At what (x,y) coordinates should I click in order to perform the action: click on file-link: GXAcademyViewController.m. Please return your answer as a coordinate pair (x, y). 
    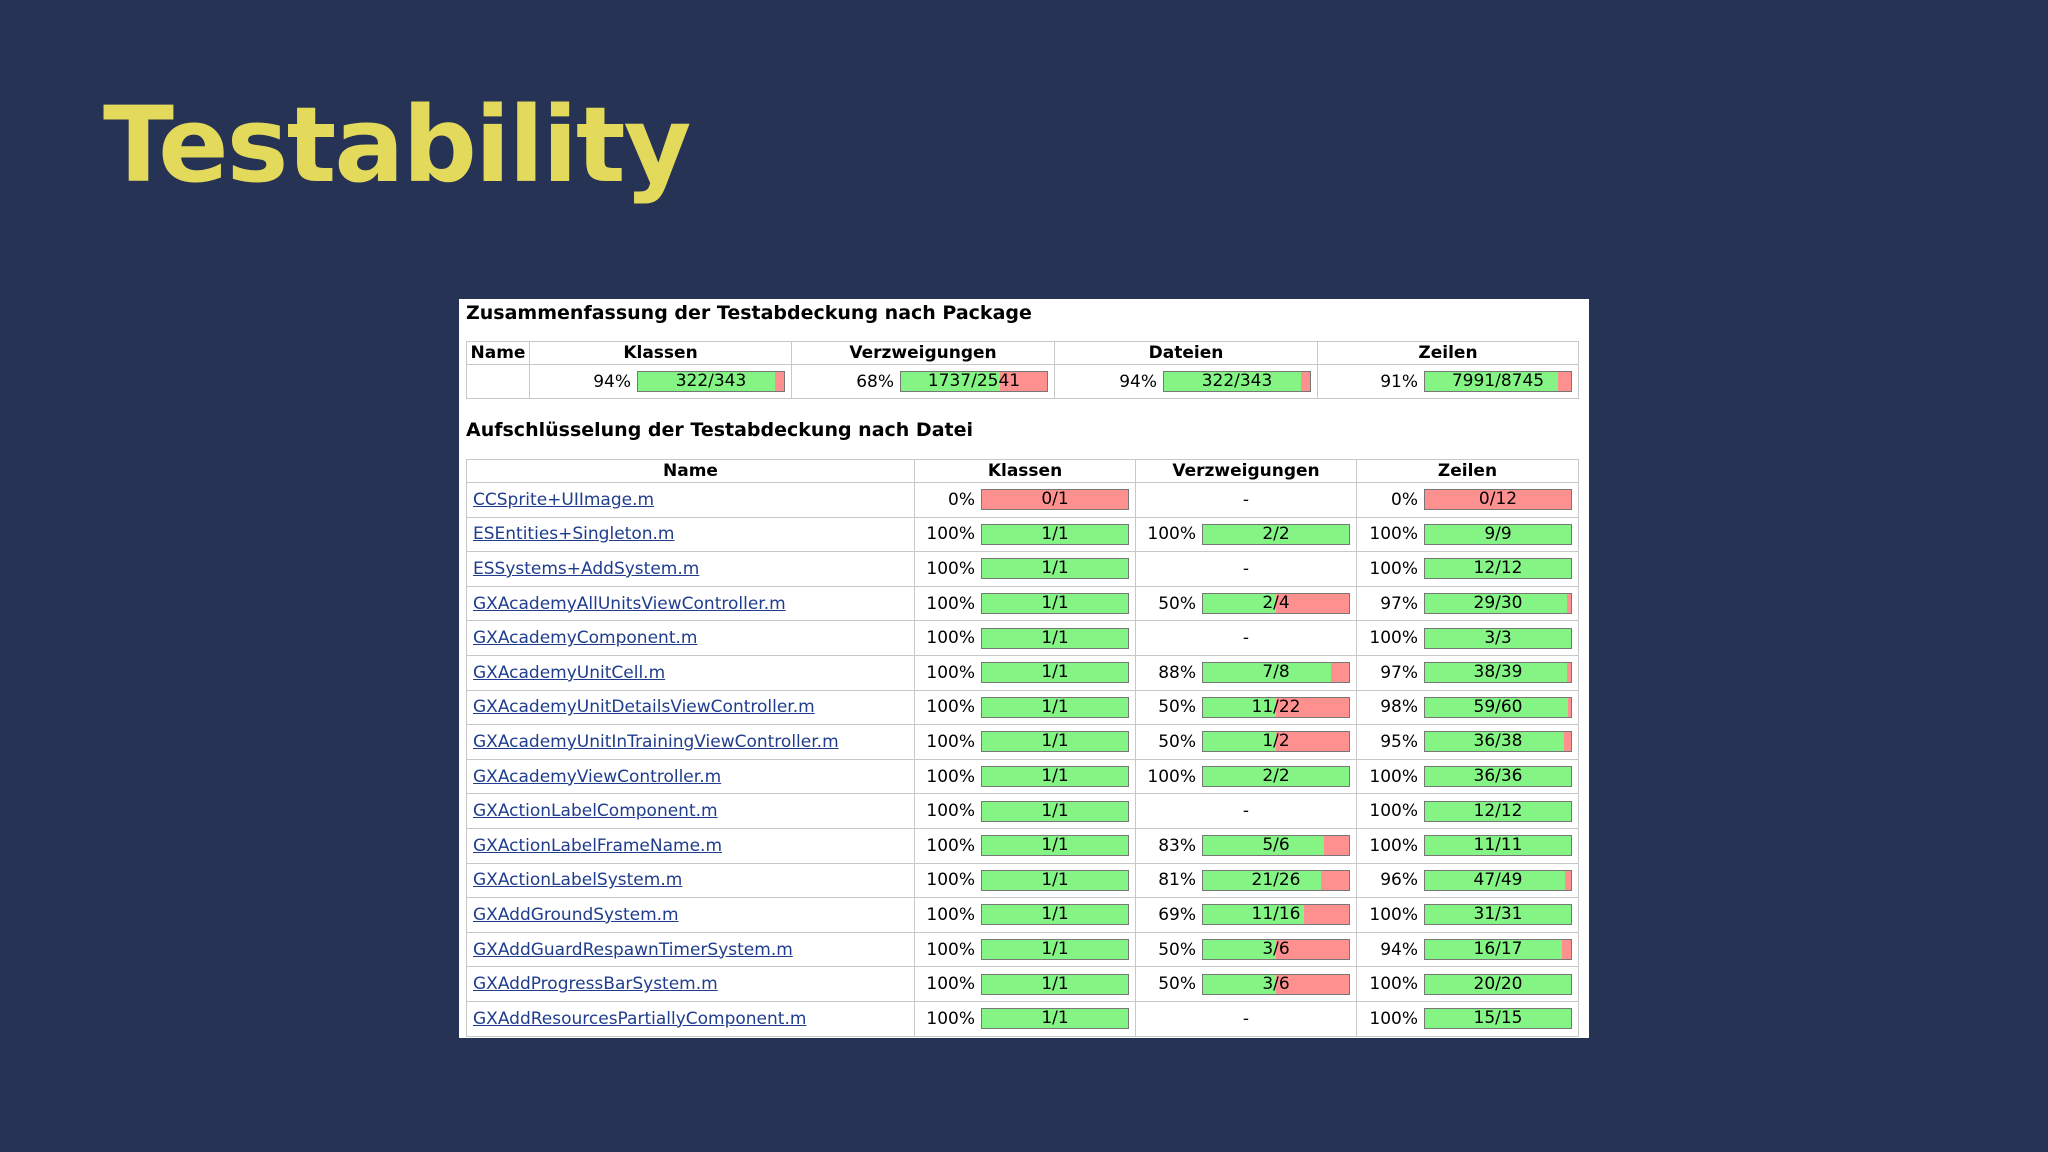
    Looking at the image, I should click on (597, 776).